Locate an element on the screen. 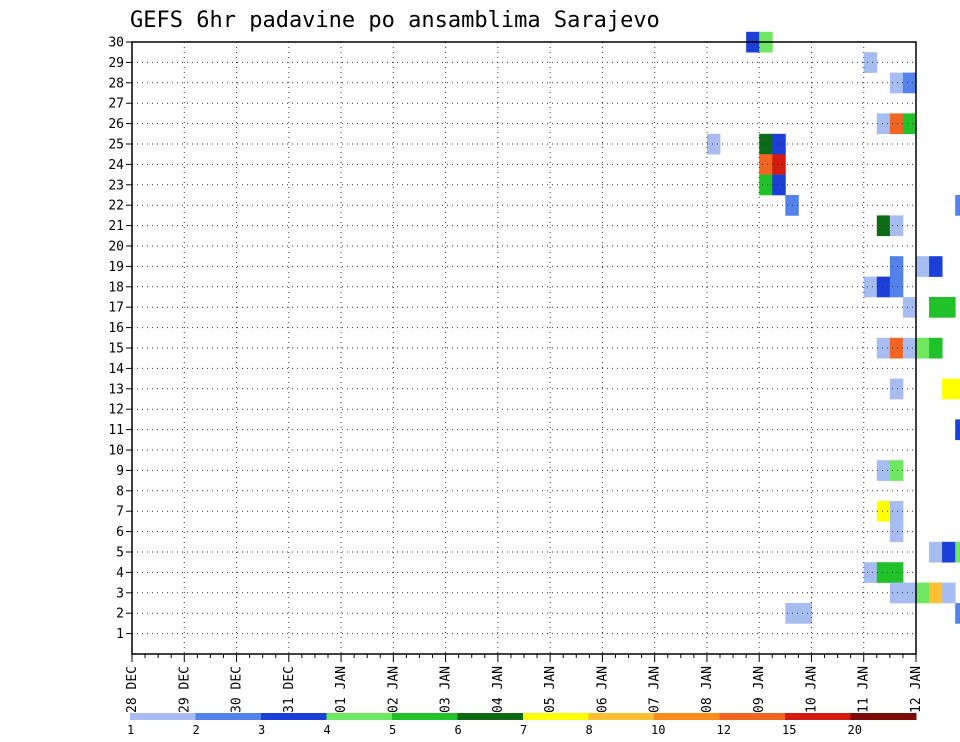 Image resolution: width=960 pixels, height=742 pixels. x-tick-label: 04 JAN is located at coordinates (498, 689).